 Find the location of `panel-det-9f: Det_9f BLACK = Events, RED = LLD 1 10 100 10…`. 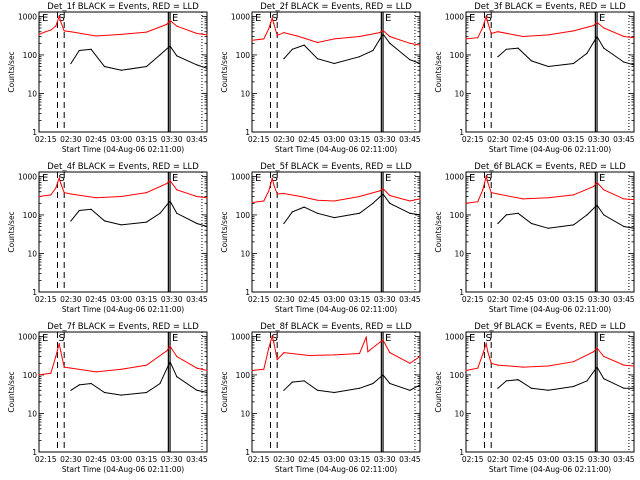

panel-det-9f: Det_9f BLACK = Events, RED = LLD 1 10 100 10… is located at coordinates (534, 398).